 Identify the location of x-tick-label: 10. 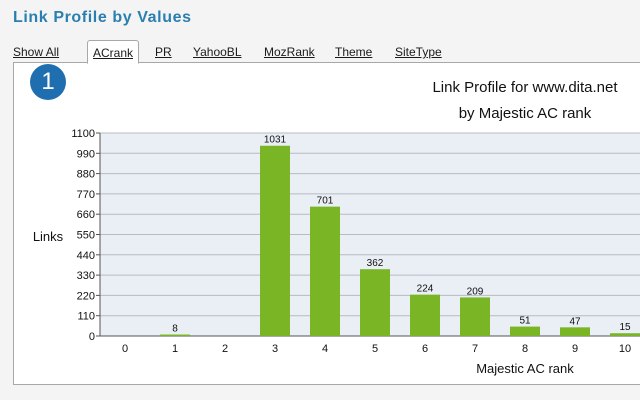
(625, 349).